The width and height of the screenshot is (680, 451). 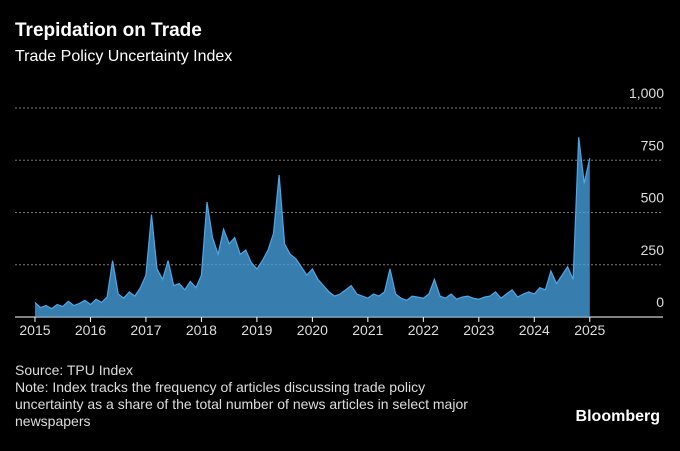 I want to click on source: Source: TPU Index, so click(x=74, y=370).